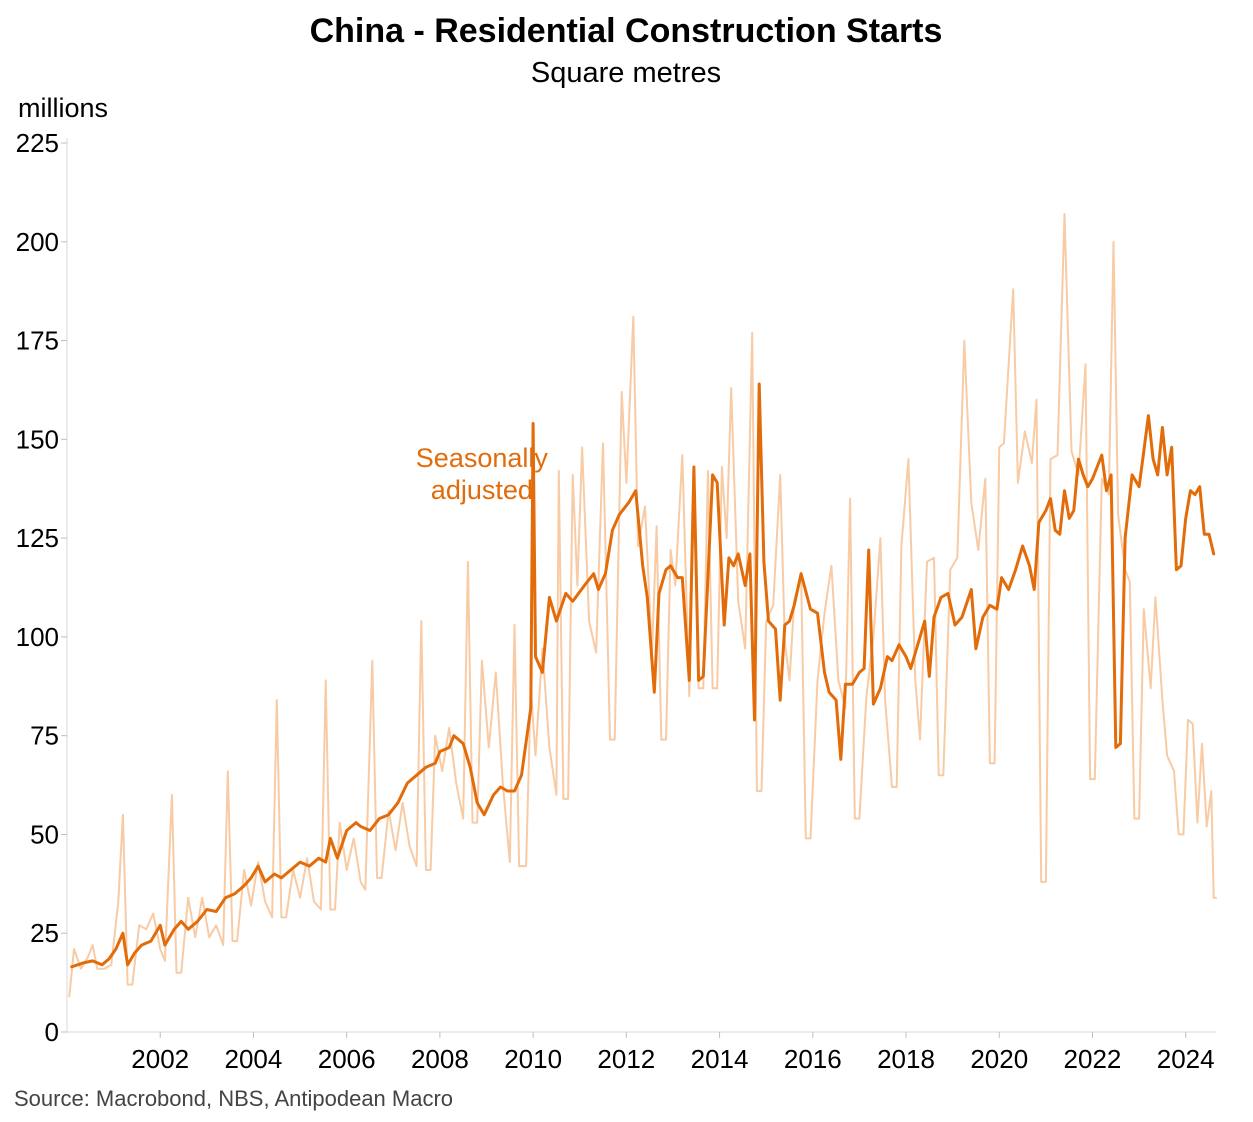 The width and height of the screenshot is (1253, 1122). Describe the element at coordinates (482, 490) in the screenshot. I see `annotation-line: adjusted` at that location.